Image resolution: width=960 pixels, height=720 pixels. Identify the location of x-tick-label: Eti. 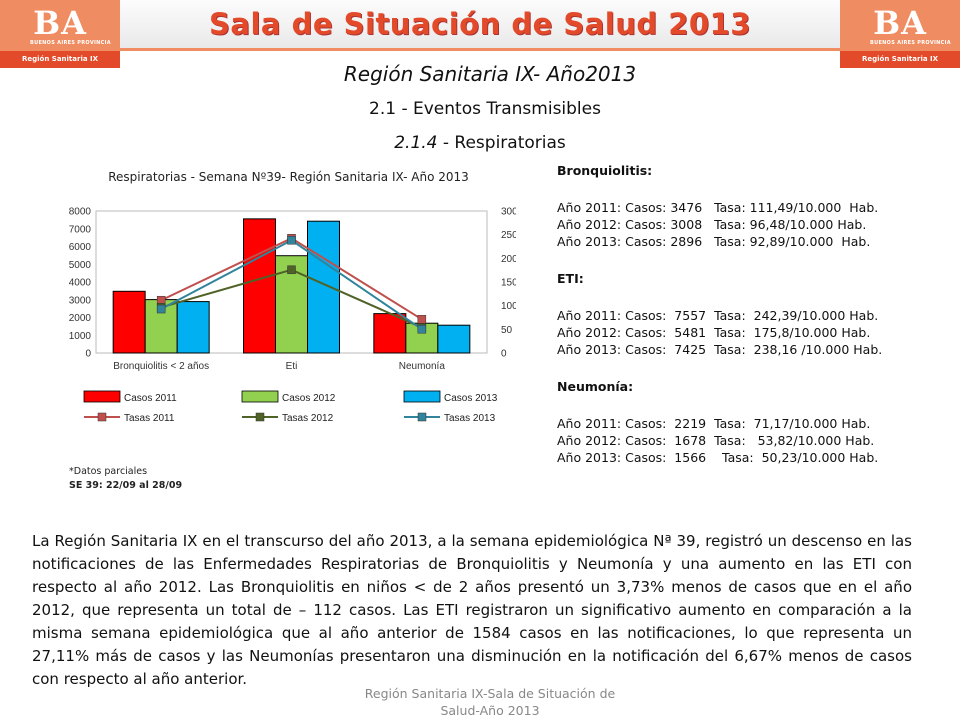
(292, 366).